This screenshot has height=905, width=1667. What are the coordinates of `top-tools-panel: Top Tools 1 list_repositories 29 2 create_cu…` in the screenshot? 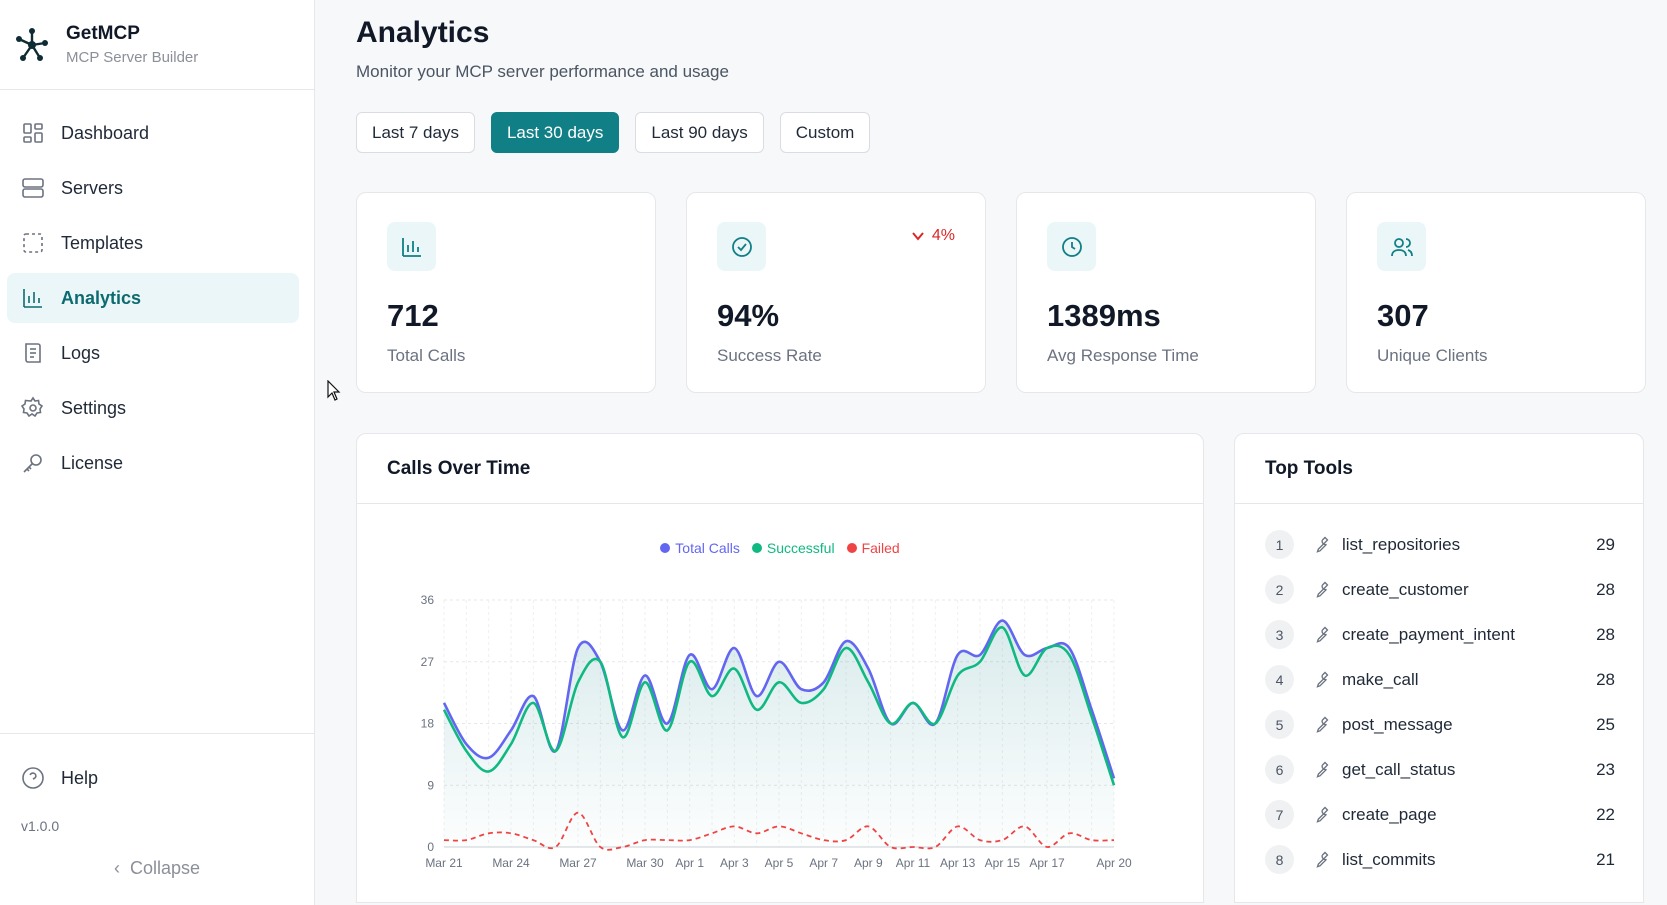 It's located at (1439, 668).